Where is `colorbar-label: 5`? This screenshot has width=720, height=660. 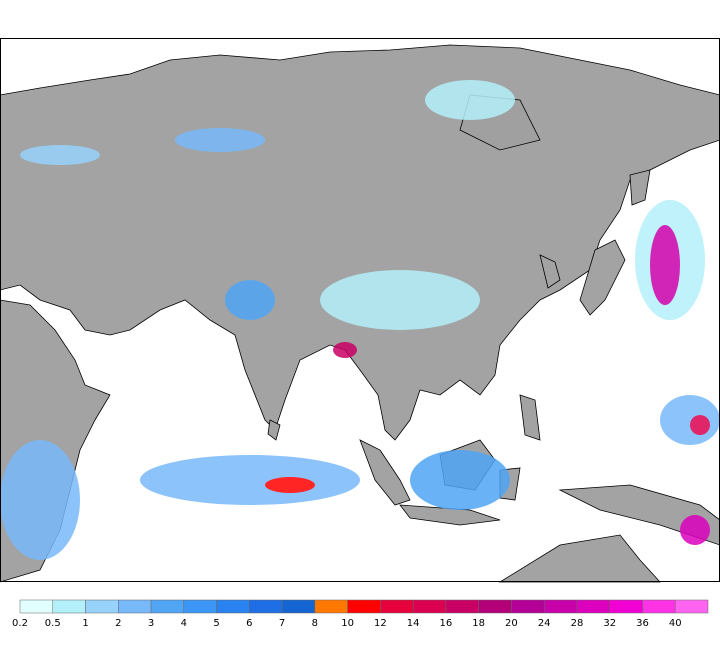 colorbar-label: 5 is located at coordinates (216, 623).